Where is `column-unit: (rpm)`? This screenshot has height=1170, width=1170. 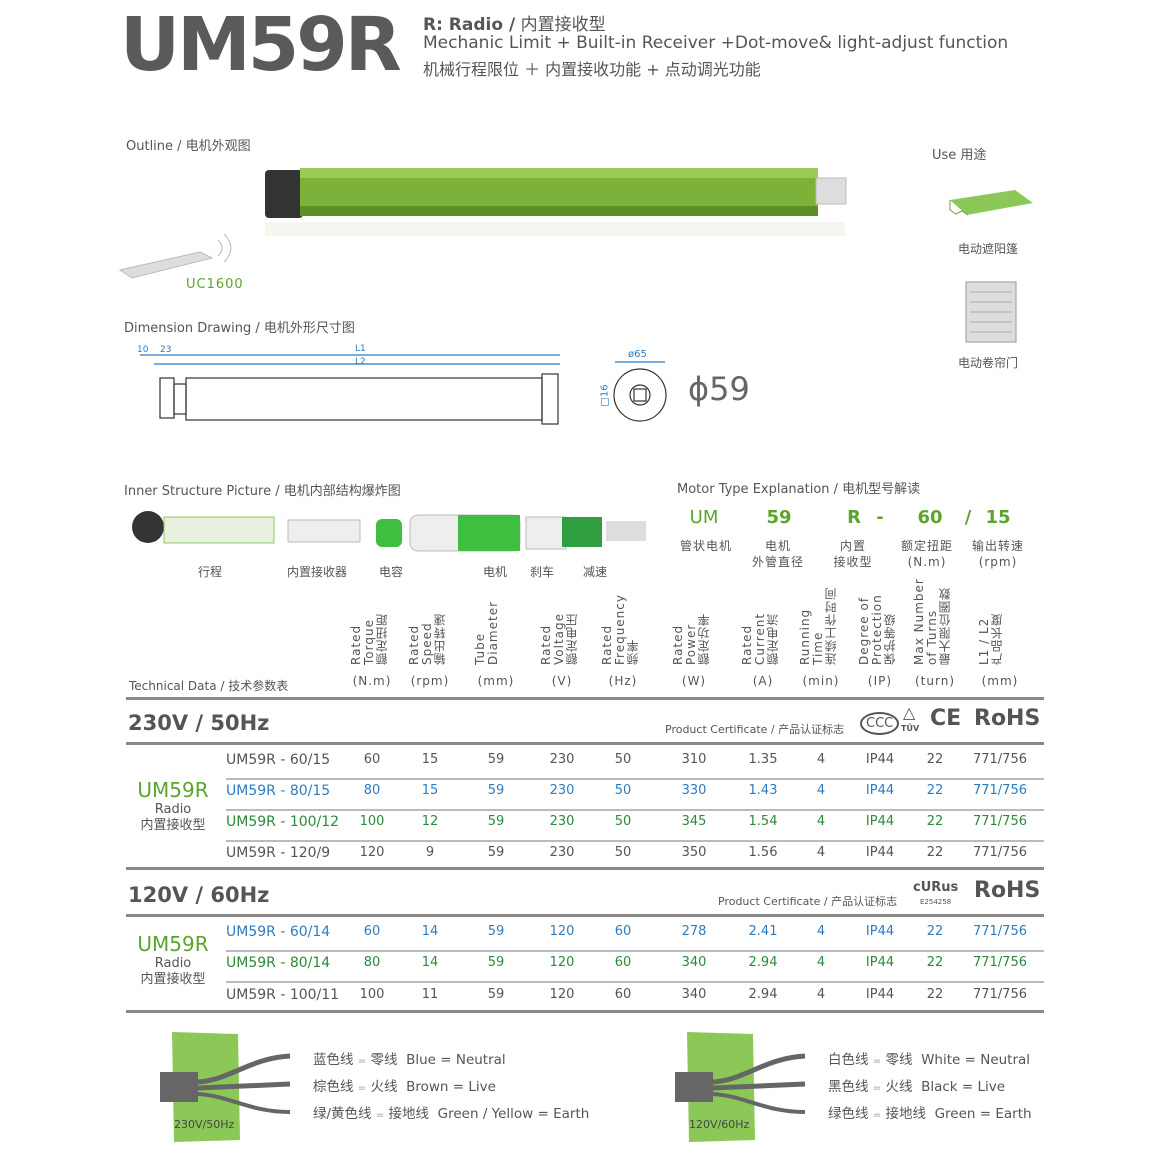 column-unit: (rpm) is located at coordinates (430, 681).